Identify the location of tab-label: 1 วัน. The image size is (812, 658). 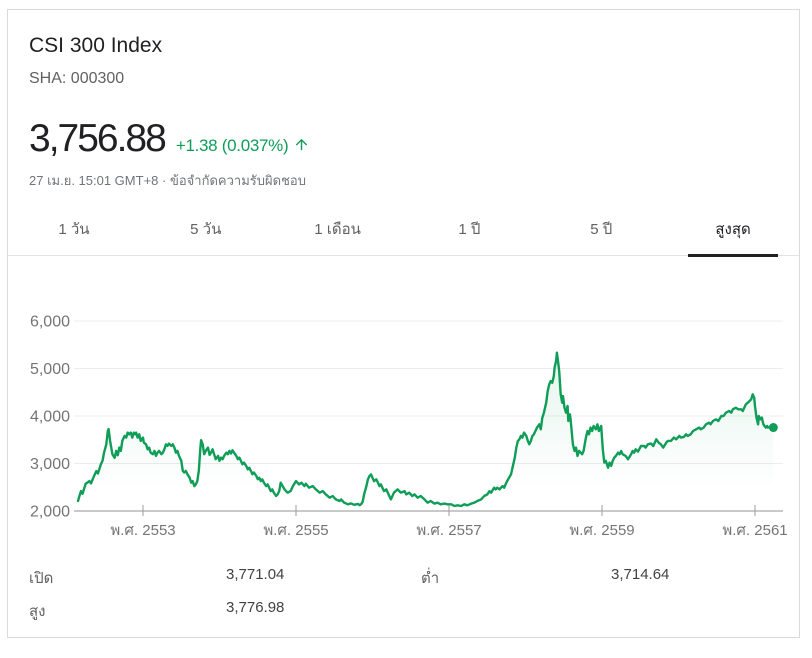
(74, 229).